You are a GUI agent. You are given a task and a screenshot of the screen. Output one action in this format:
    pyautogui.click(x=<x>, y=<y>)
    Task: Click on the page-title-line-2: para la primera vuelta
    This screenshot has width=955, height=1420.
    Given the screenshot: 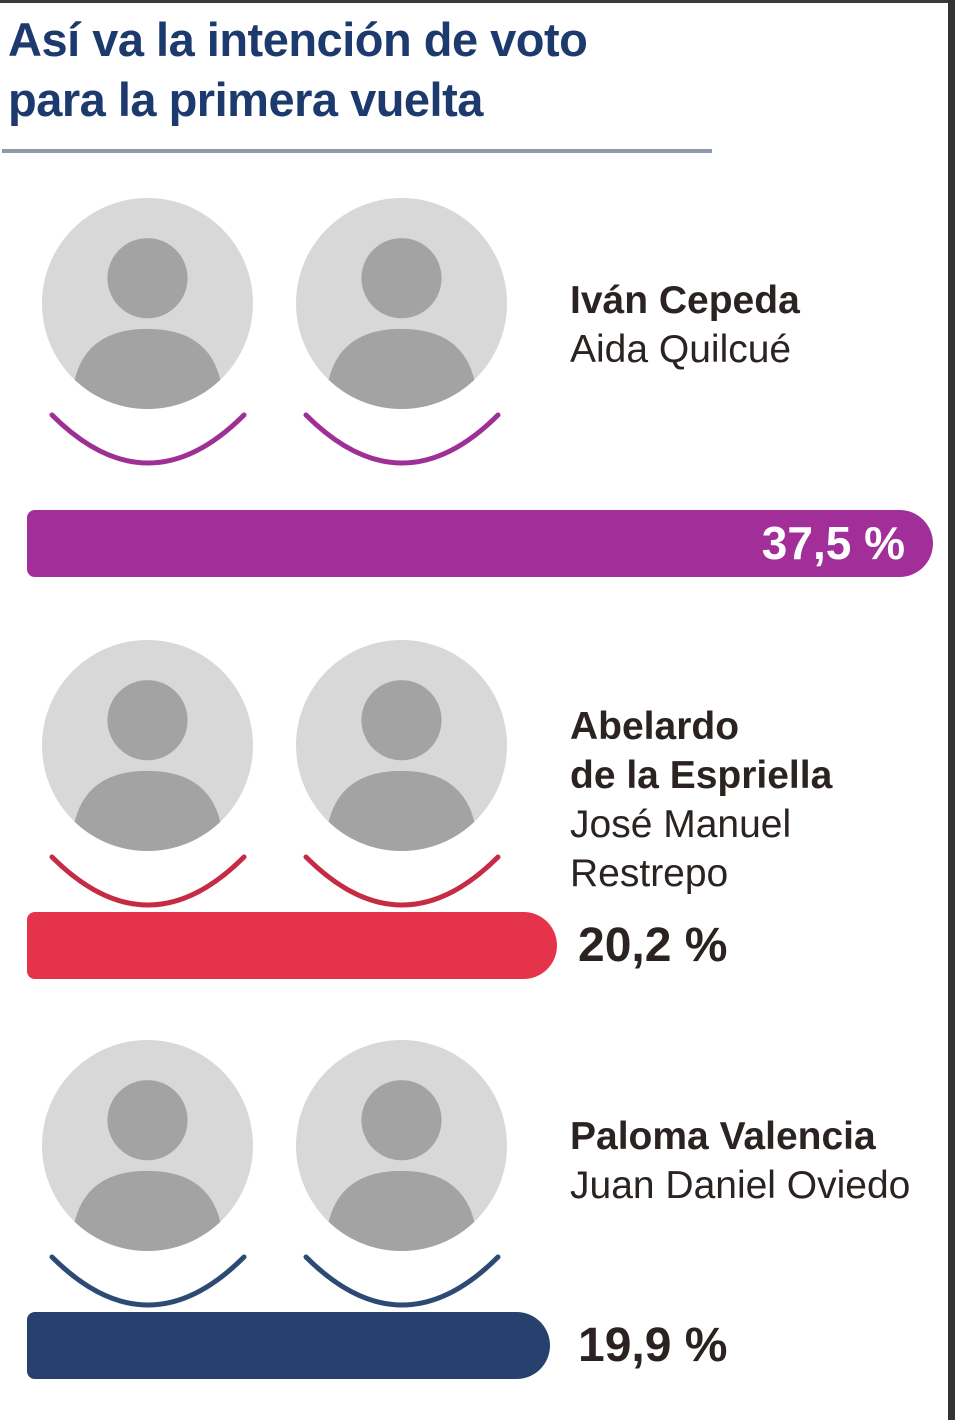 What is the action you would take?
    pyautogui.click(x=245, y=99)
    